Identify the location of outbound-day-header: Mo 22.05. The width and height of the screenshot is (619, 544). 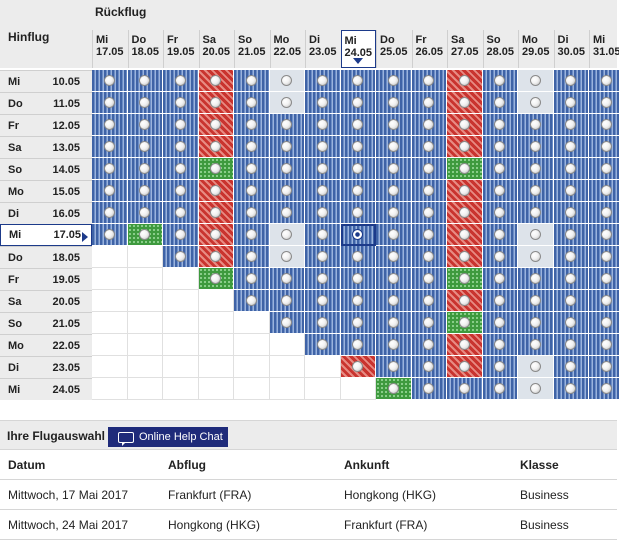
(46, 345).